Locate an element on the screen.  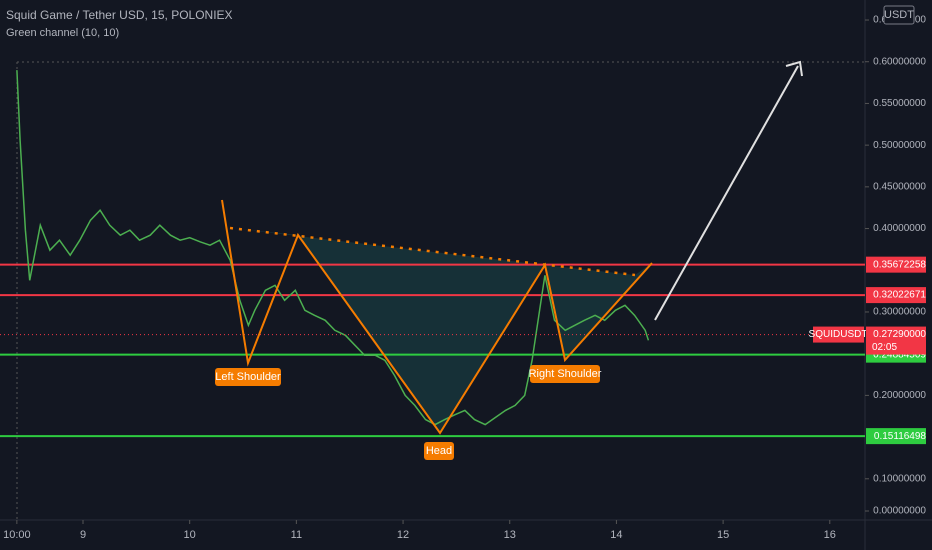
currency: USDT is located at coordinates (899, 15).